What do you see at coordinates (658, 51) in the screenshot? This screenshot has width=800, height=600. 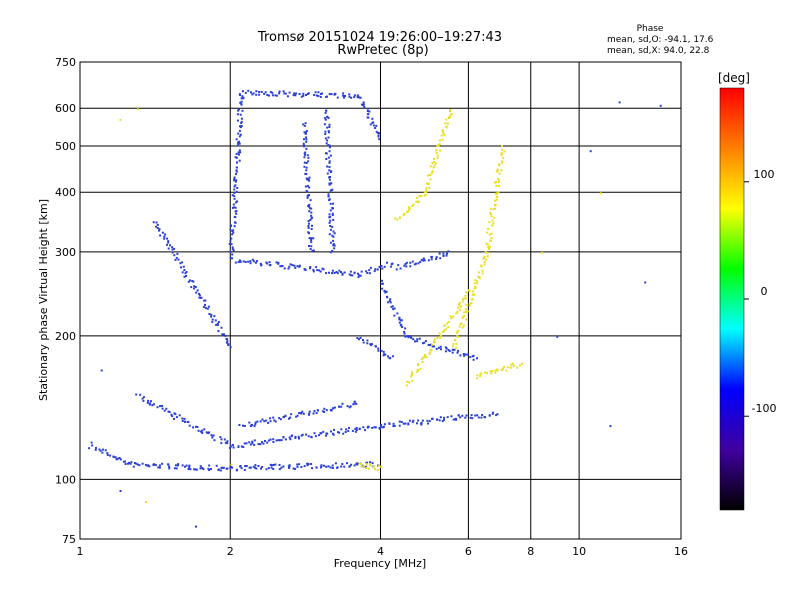 I see `phase-info-x-mode: mean, sd,X: 94.0, 22.8` at bounding box center [658, 51].